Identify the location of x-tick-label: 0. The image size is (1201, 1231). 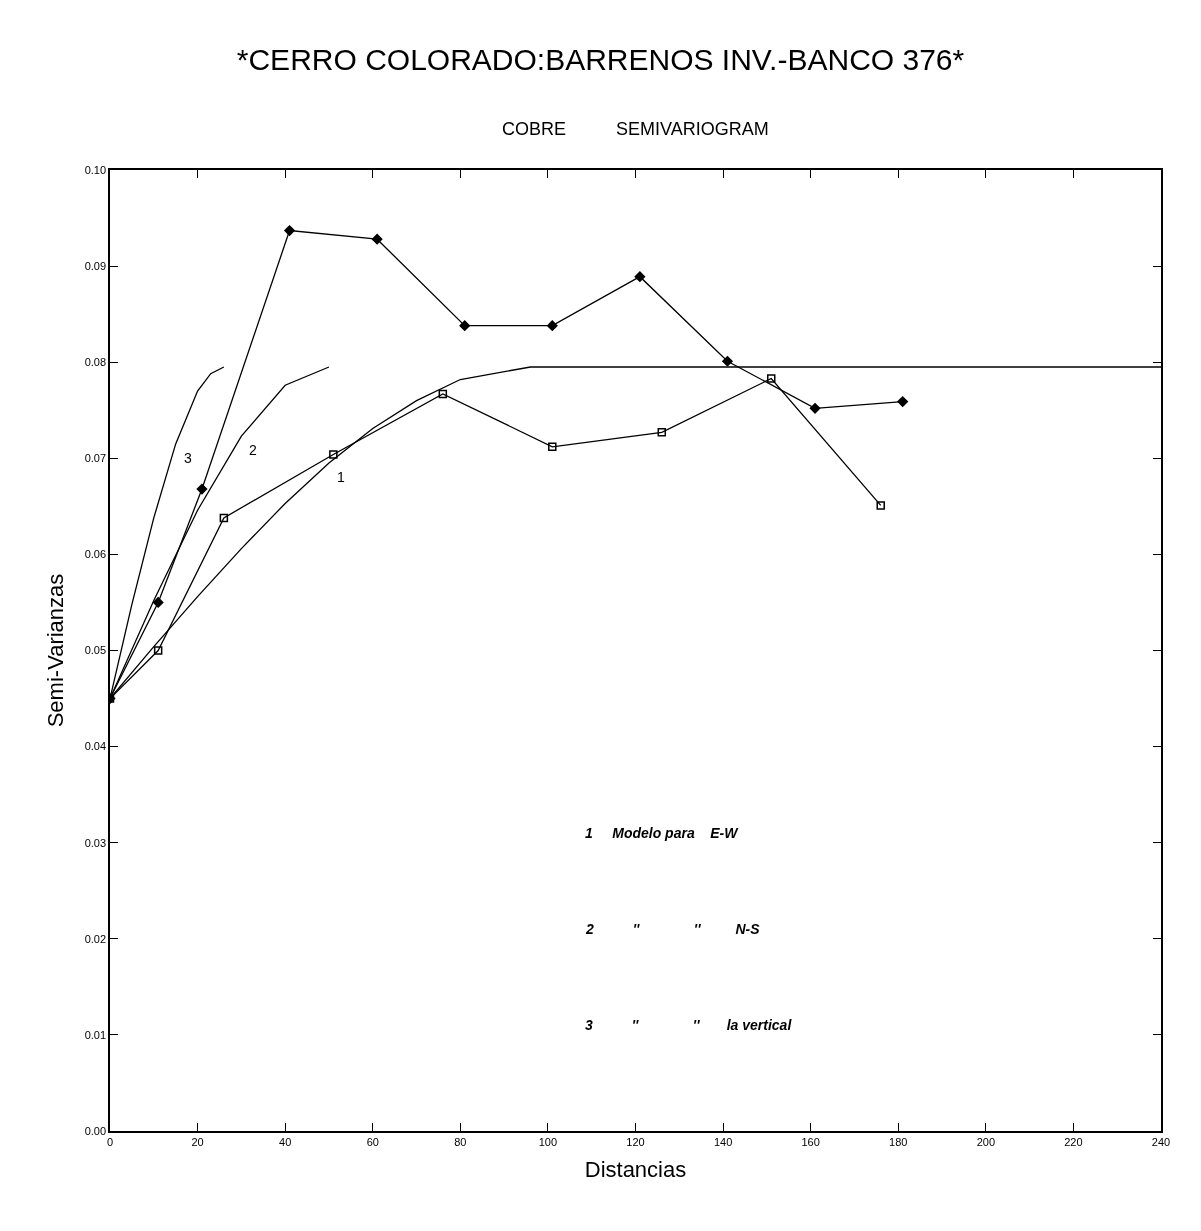
(110, 1141).